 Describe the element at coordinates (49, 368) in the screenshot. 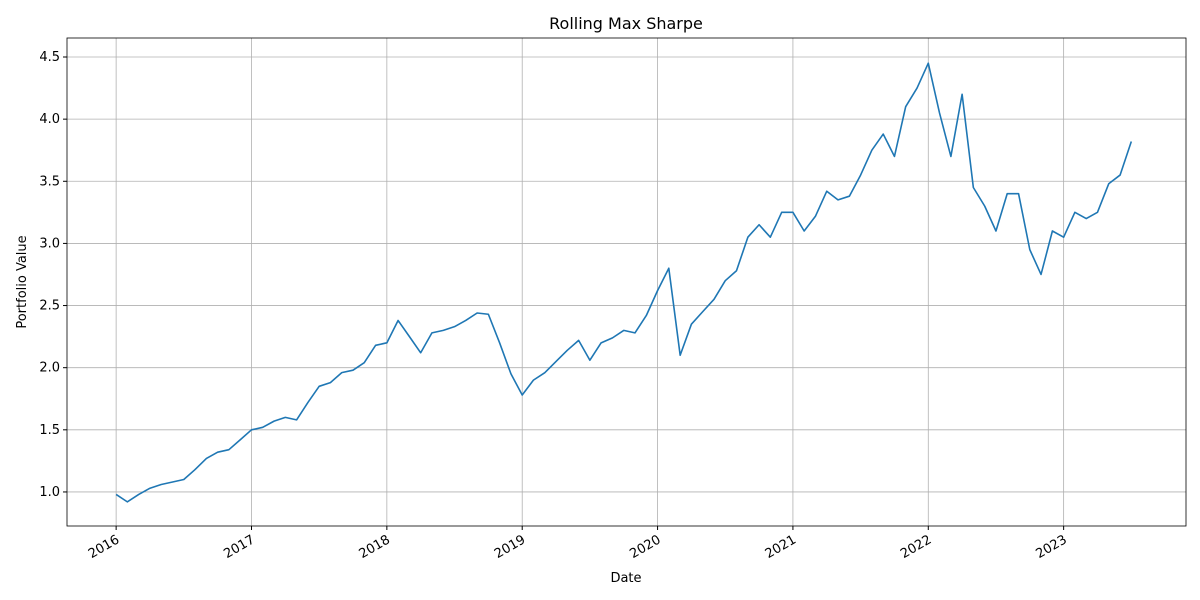

I see `y-tick-label: 2.0` at that location.